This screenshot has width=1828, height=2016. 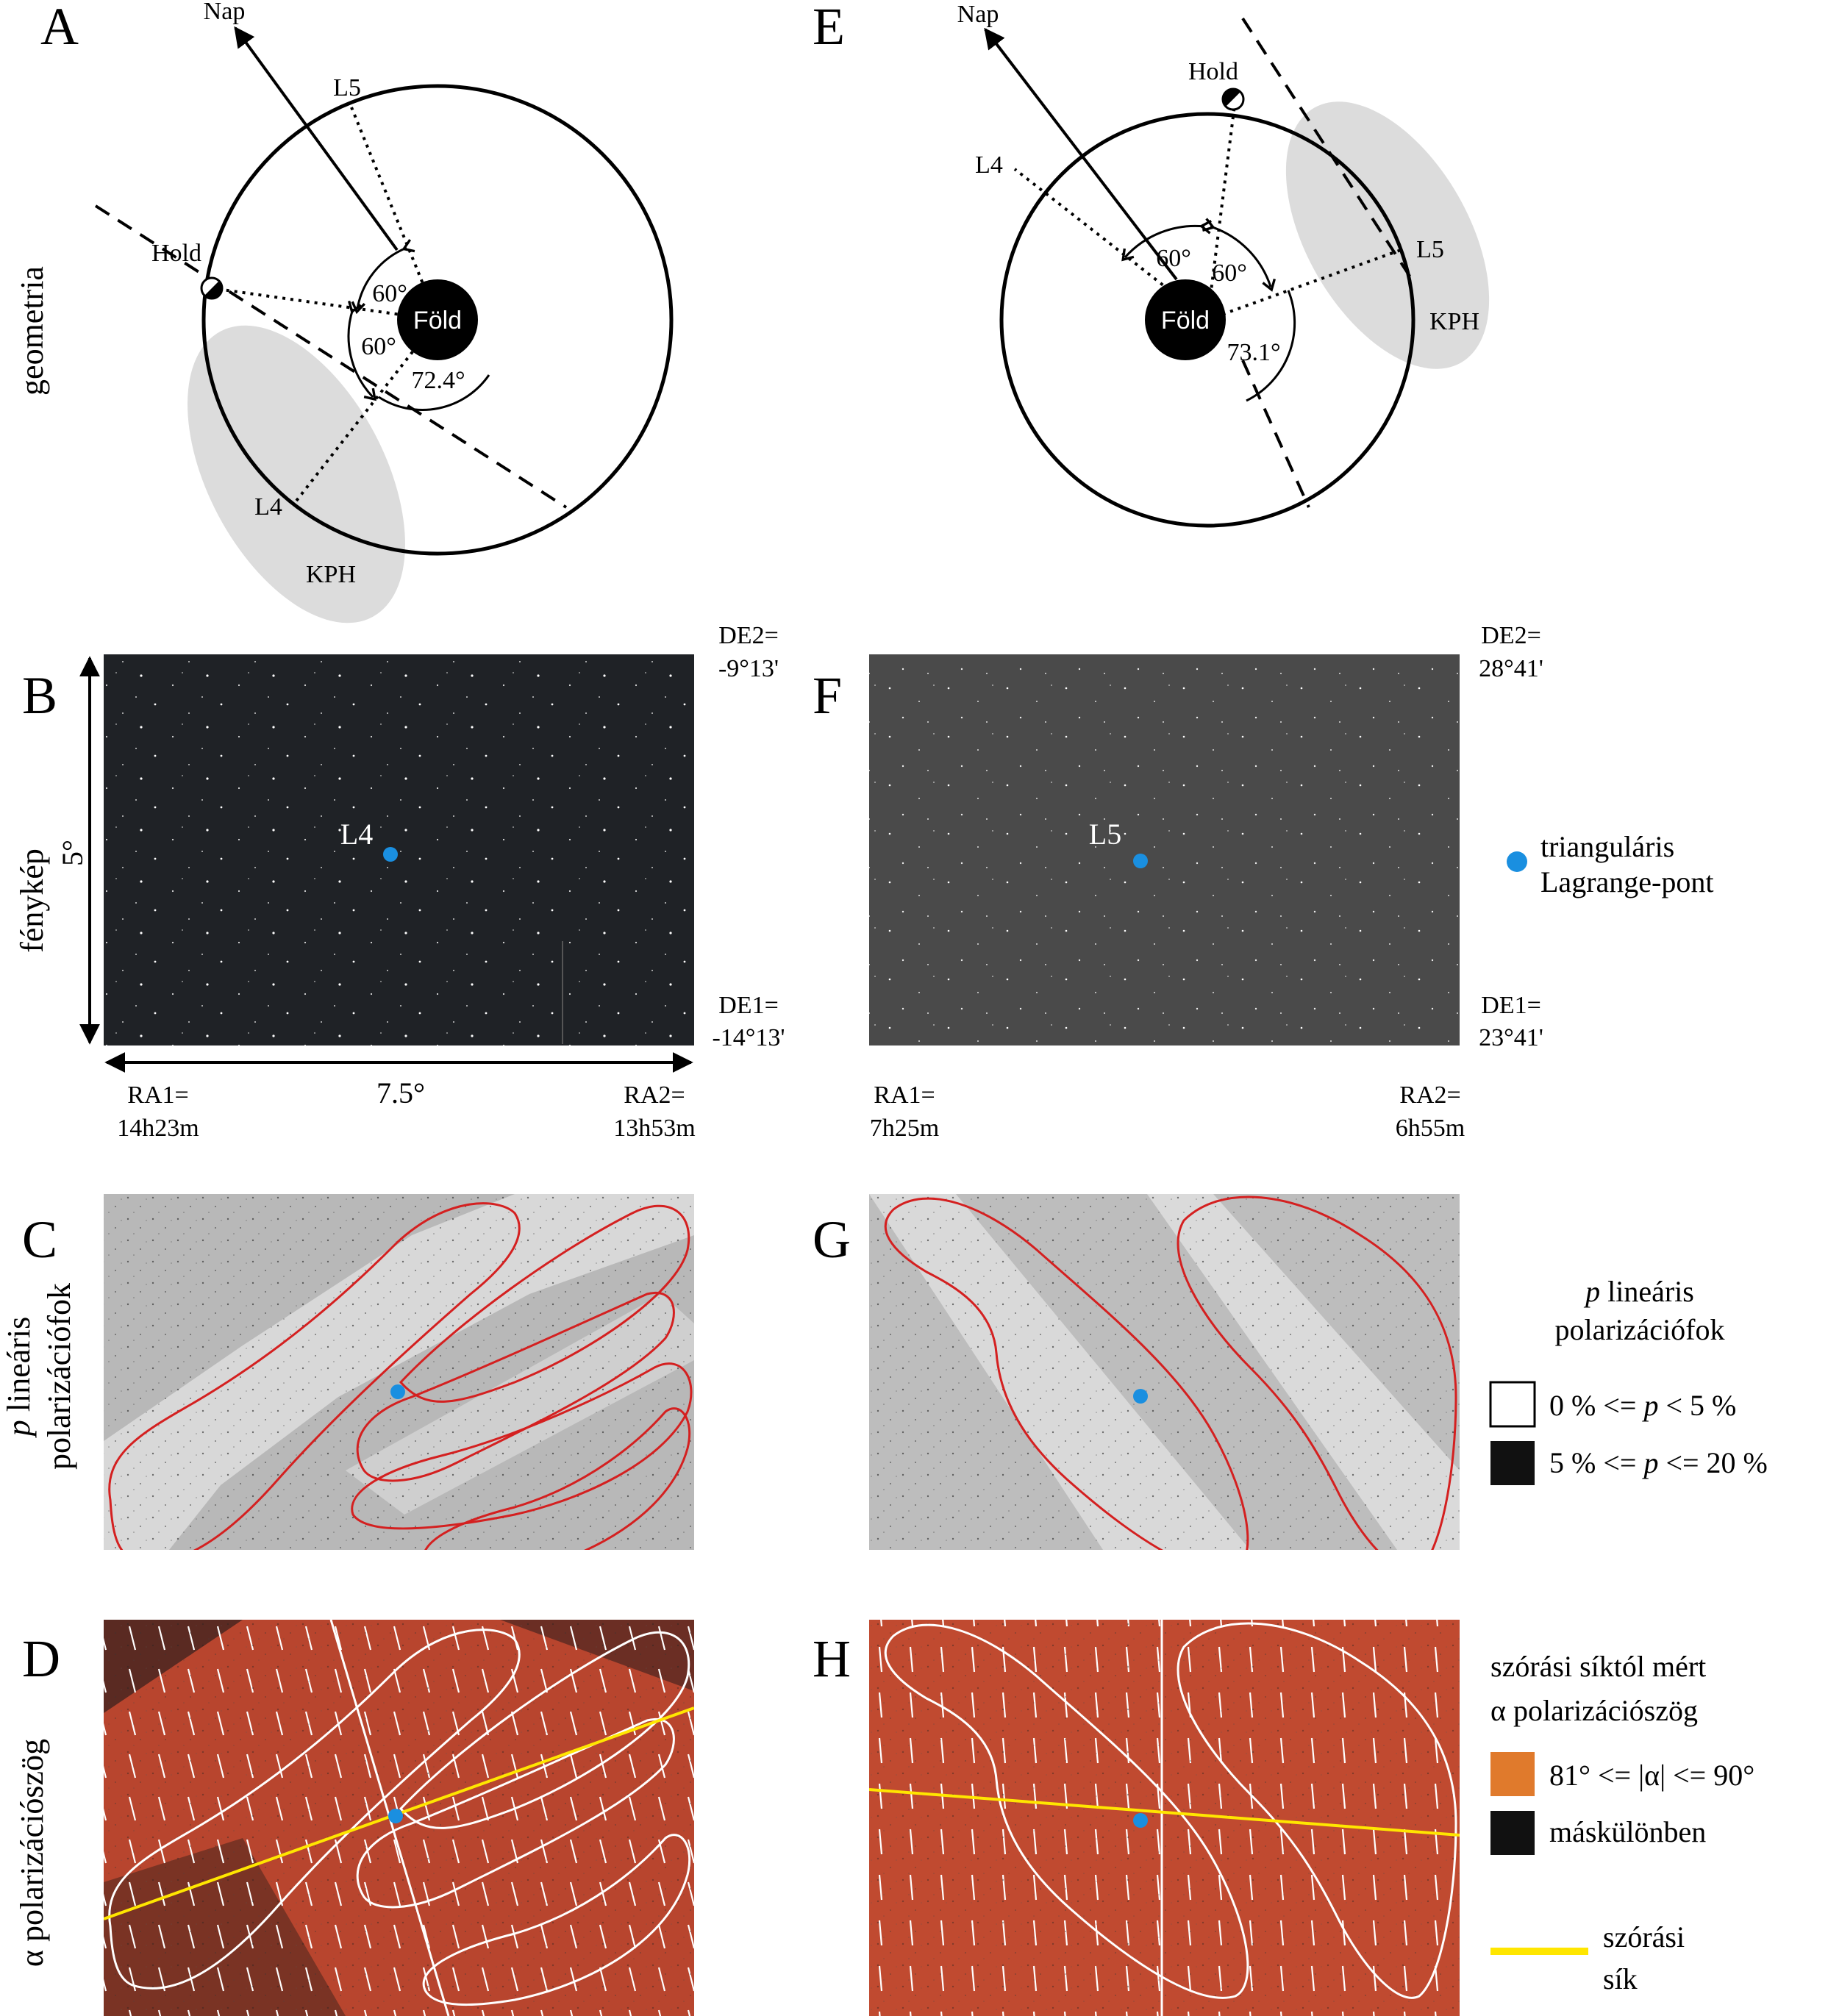 What do you see at coordinates (1607, 846) in the screenshot?
I see `legend-lagrange-line1: trianguláris` at bounding box center [1607, 846].